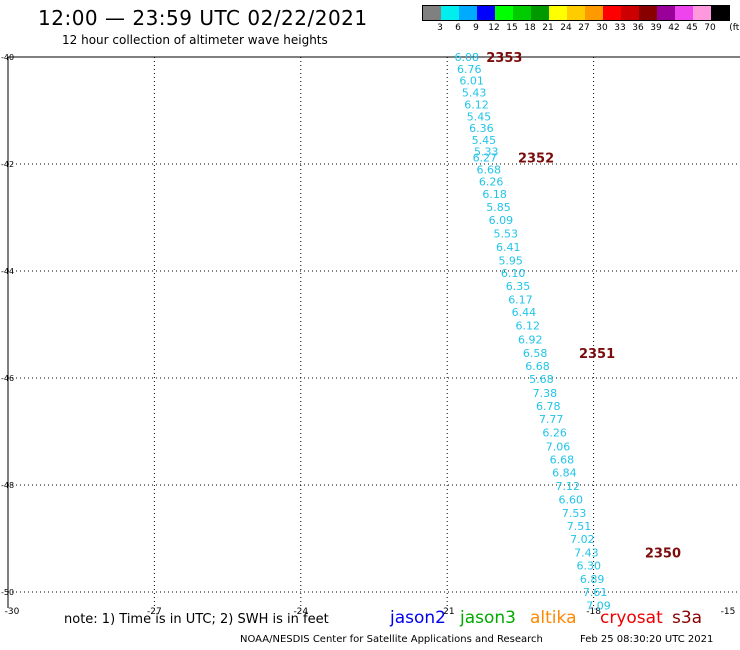  What do you see at coordinates (7, 164) in the screenshot?
I see `lat-tick-label: -42` at bounding box center [7, 164].